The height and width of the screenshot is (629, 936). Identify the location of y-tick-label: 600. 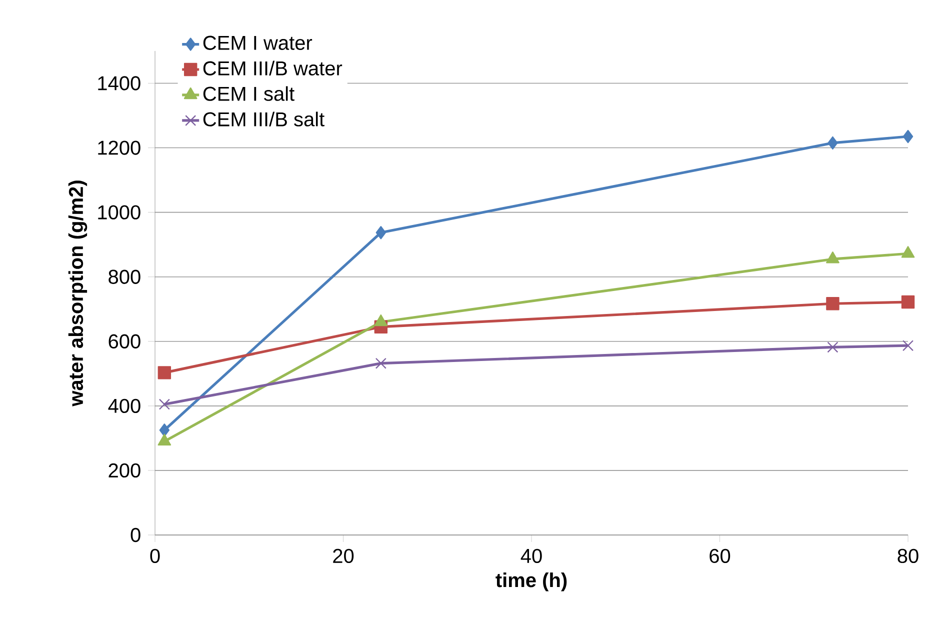
(124, 341).